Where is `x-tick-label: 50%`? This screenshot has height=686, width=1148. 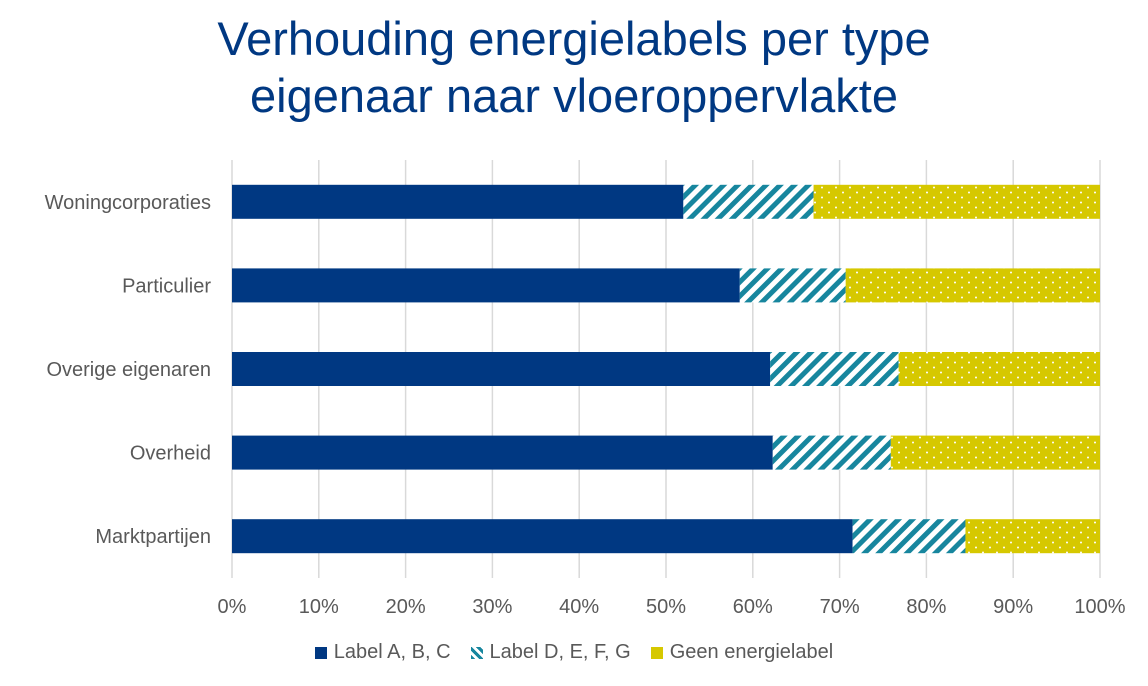
x-tick-label: 50% is located at coordinates (666, 607).